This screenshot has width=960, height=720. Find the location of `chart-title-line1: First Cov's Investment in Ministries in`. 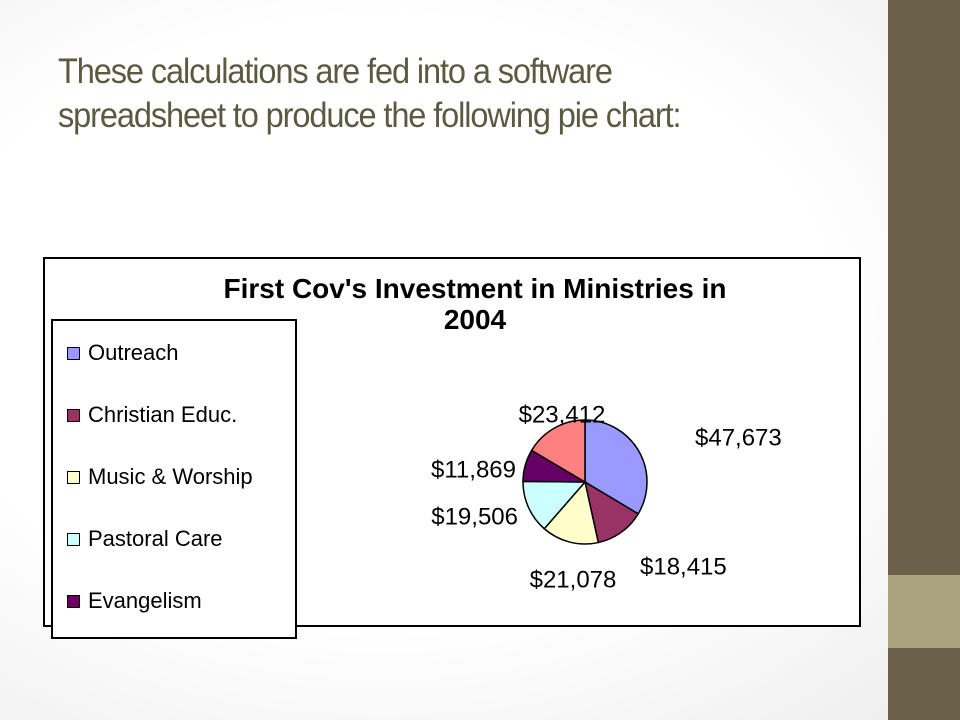

chart-title-line1: First Cov's Investment in Ministries in is located at coordinates (475, 288).